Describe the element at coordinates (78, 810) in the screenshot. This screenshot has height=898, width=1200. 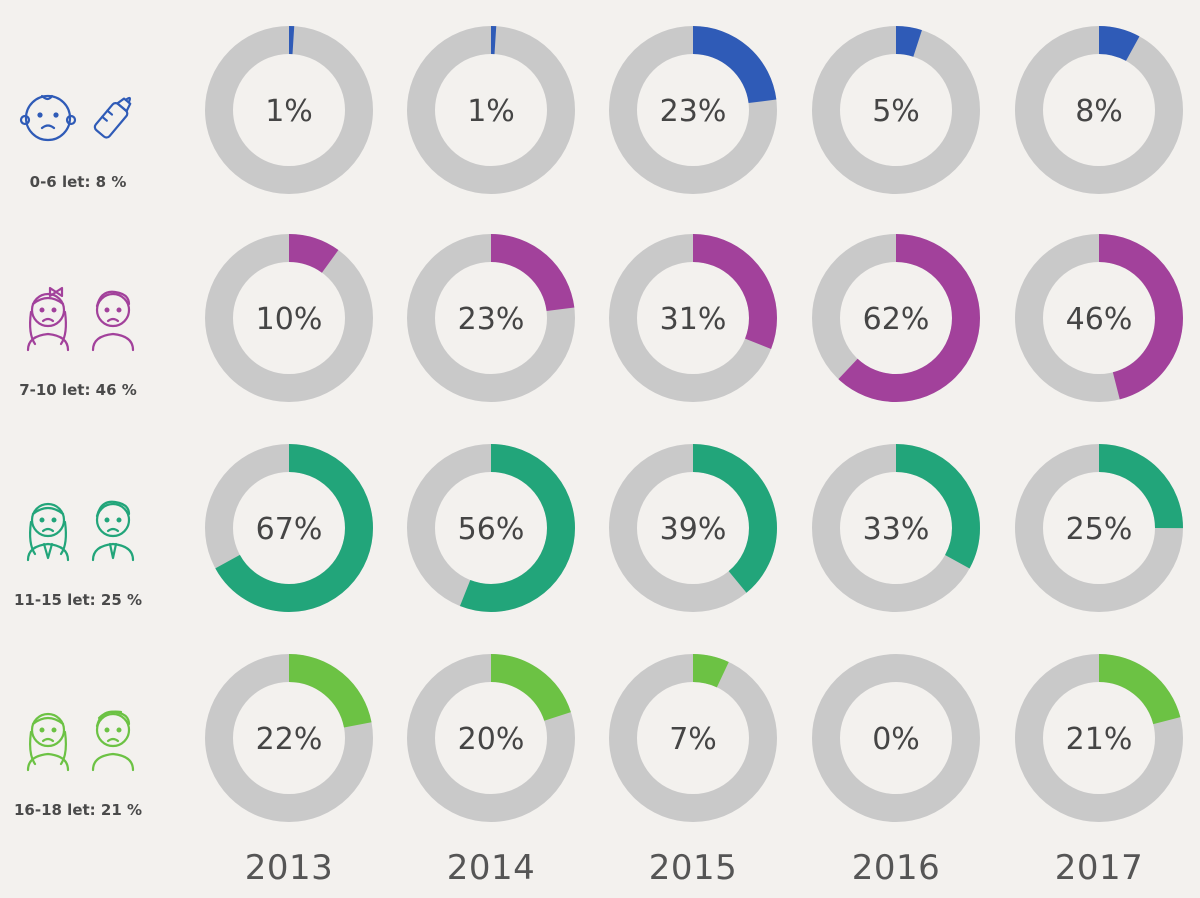
I see `age-group-label: 16-18 let: 21 %` at that location.